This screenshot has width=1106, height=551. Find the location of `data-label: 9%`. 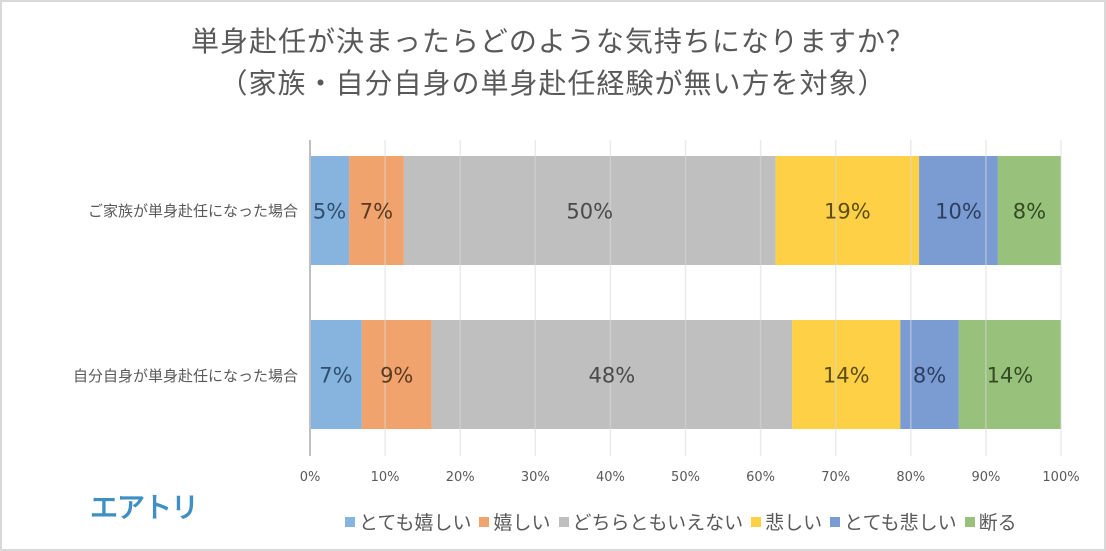

data-label: 9% is located at coordinates (396, 376).